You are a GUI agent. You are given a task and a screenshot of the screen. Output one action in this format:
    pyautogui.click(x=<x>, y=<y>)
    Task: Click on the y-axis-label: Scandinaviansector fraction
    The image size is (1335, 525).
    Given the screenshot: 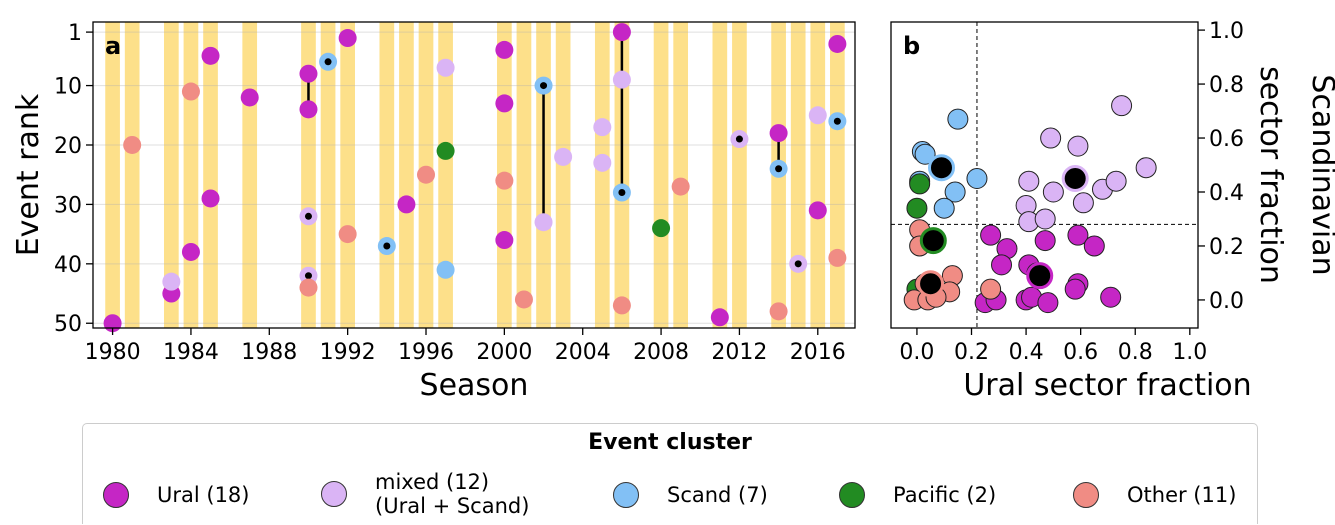 What is the action you would take?
    pyautogui.click(x=1294, y=175)
    